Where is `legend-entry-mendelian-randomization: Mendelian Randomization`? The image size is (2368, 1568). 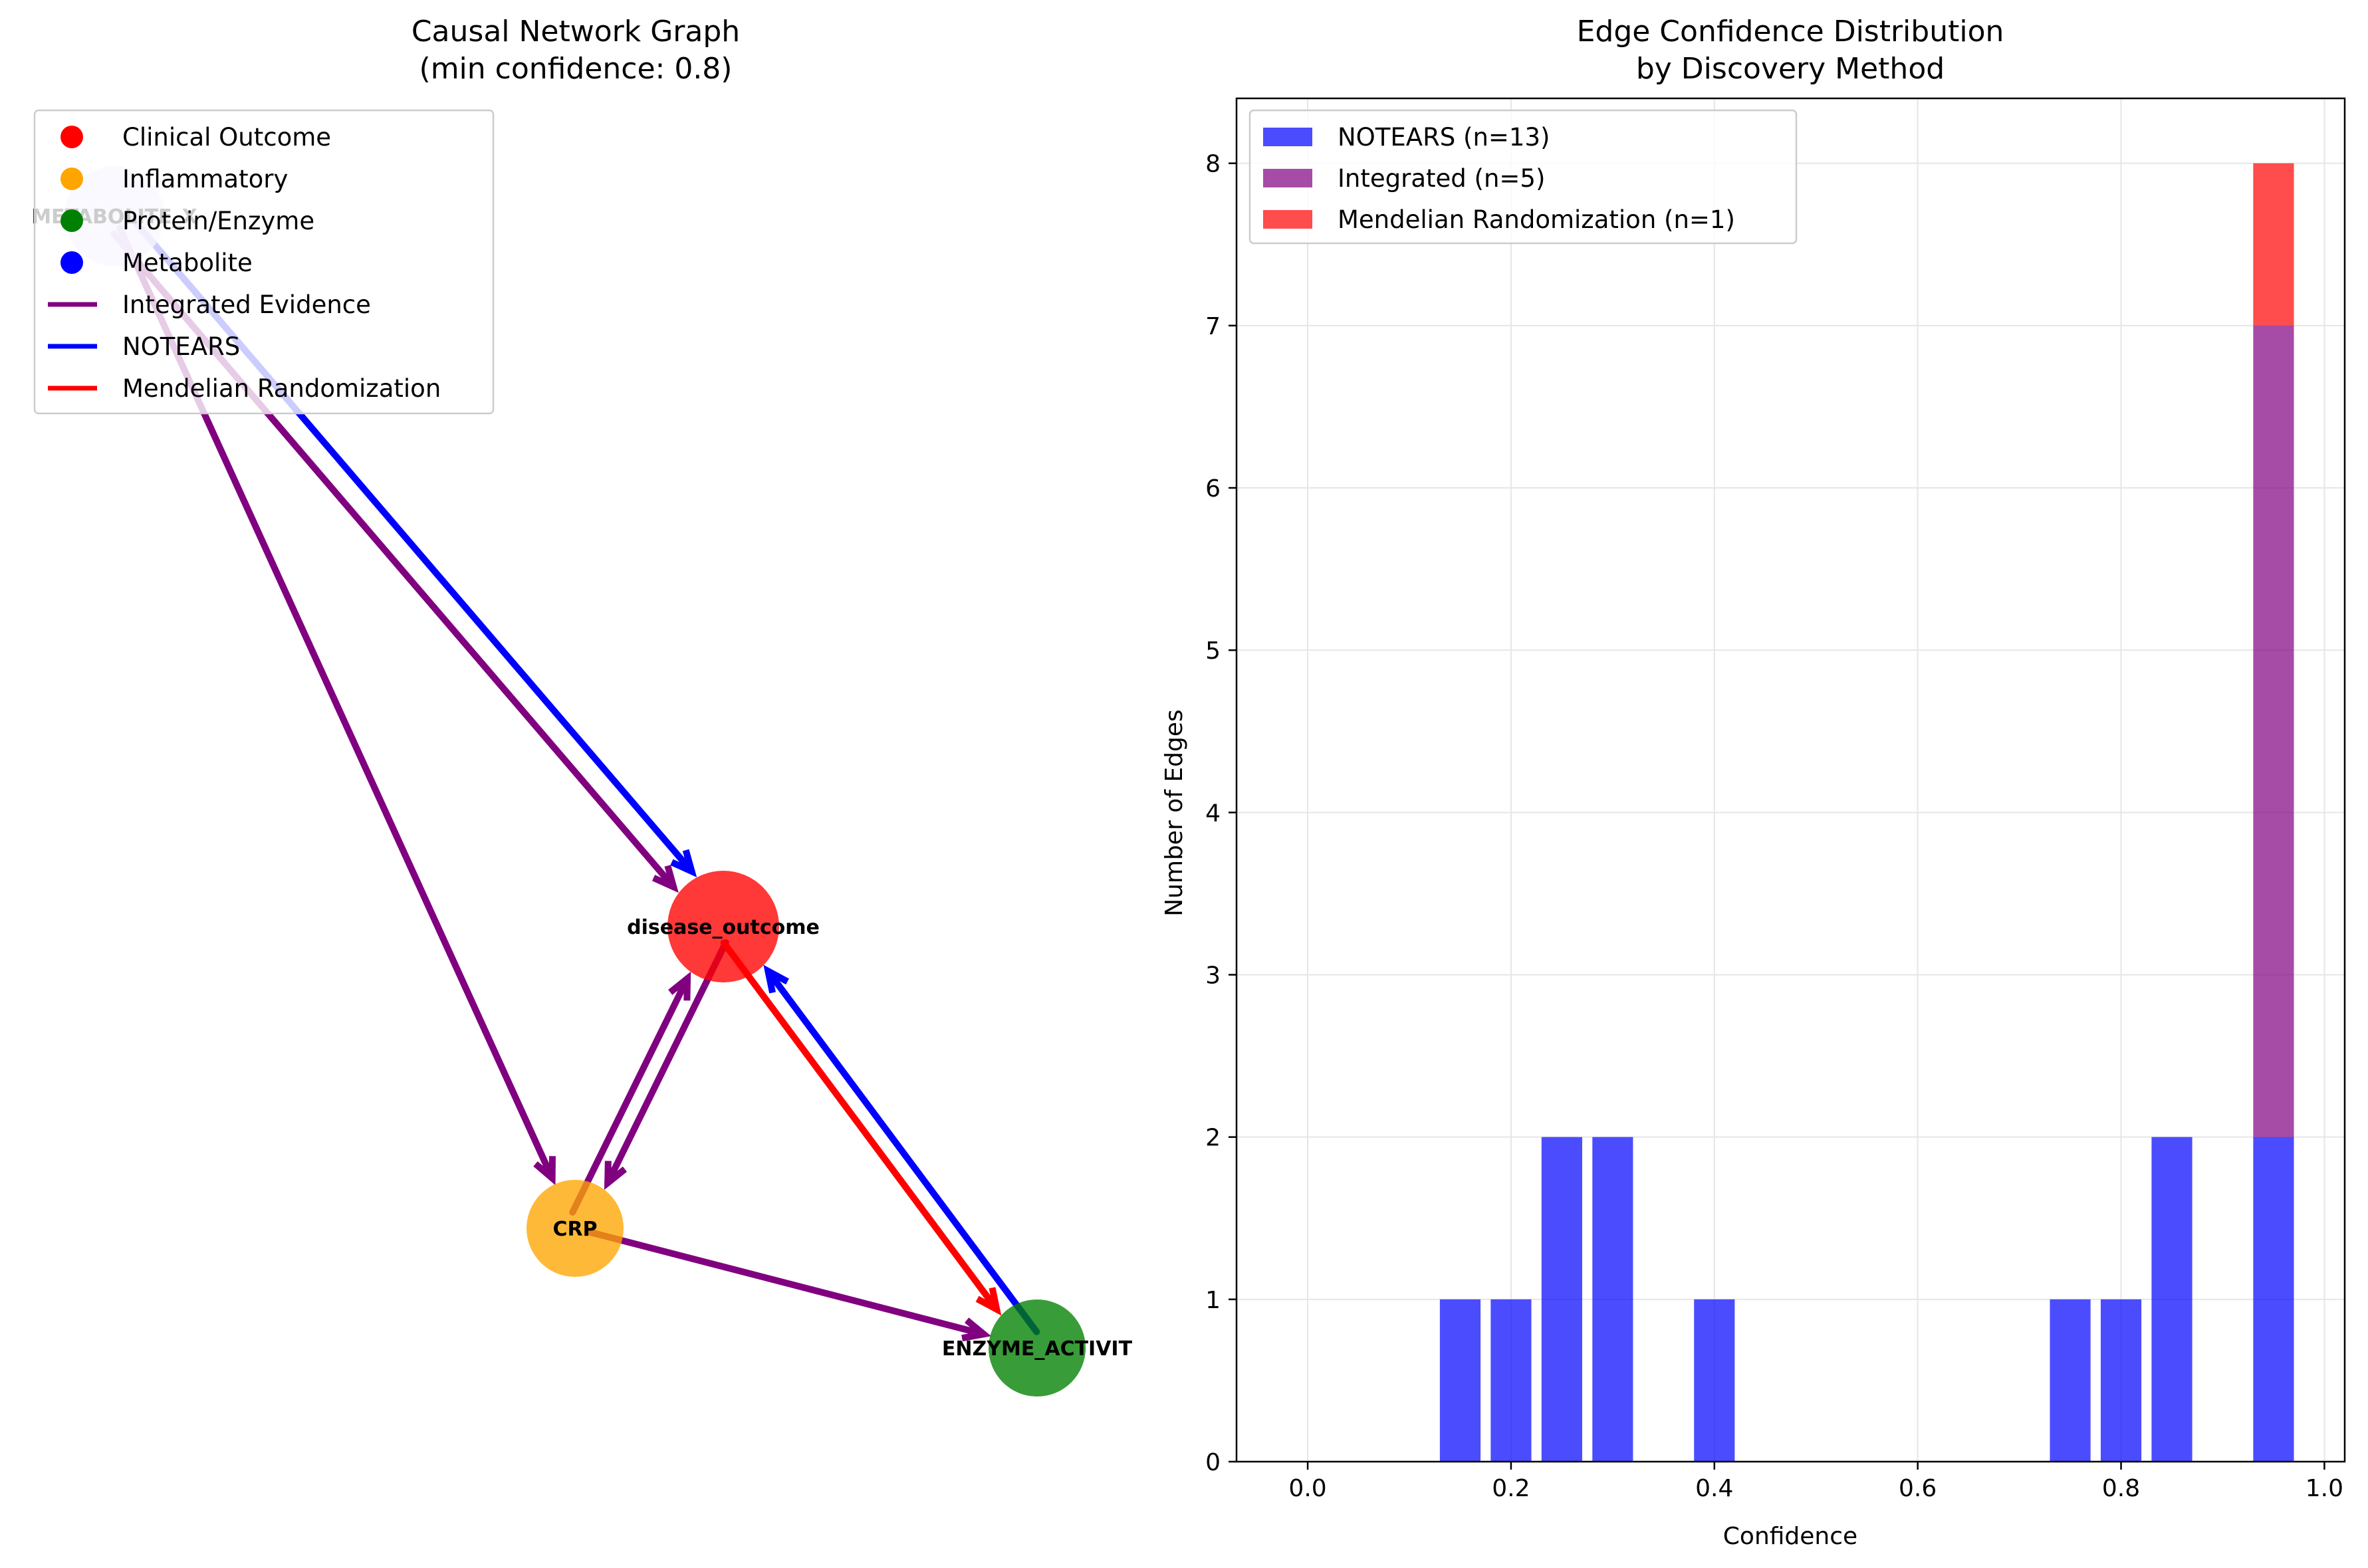 legend-entry-mendelian-randomization: Mendelian Randomization is located at coordinates (245, 388).